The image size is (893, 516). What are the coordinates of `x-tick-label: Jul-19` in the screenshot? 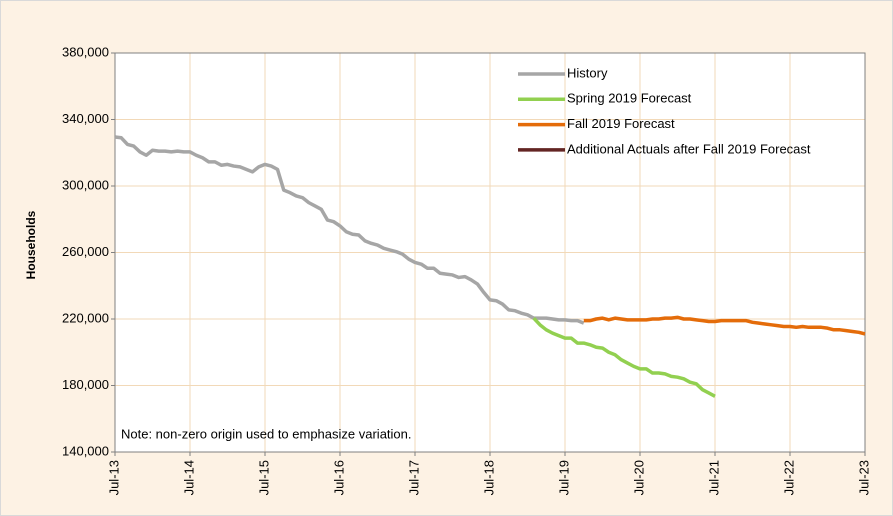 It's located at (563, 477).